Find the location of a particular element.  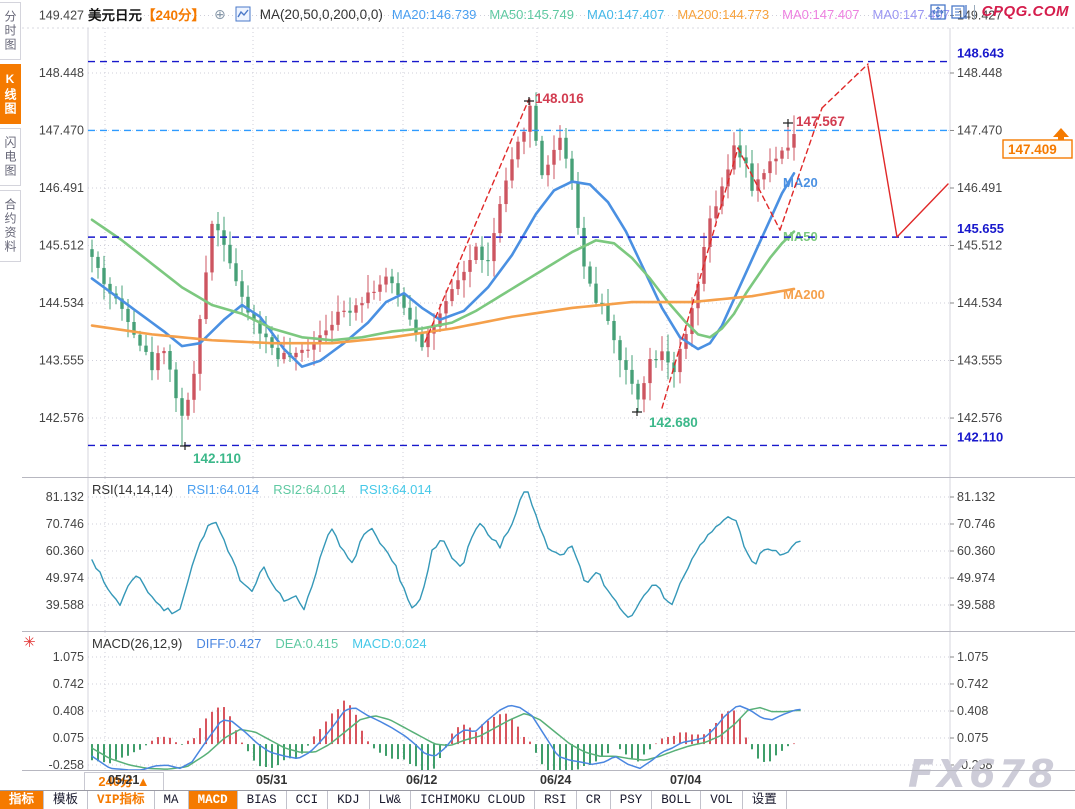

toolbar-item-ICHIMOKU CLOUD: ICHIMOKU CLOUD is located at coordinates (473, 800).